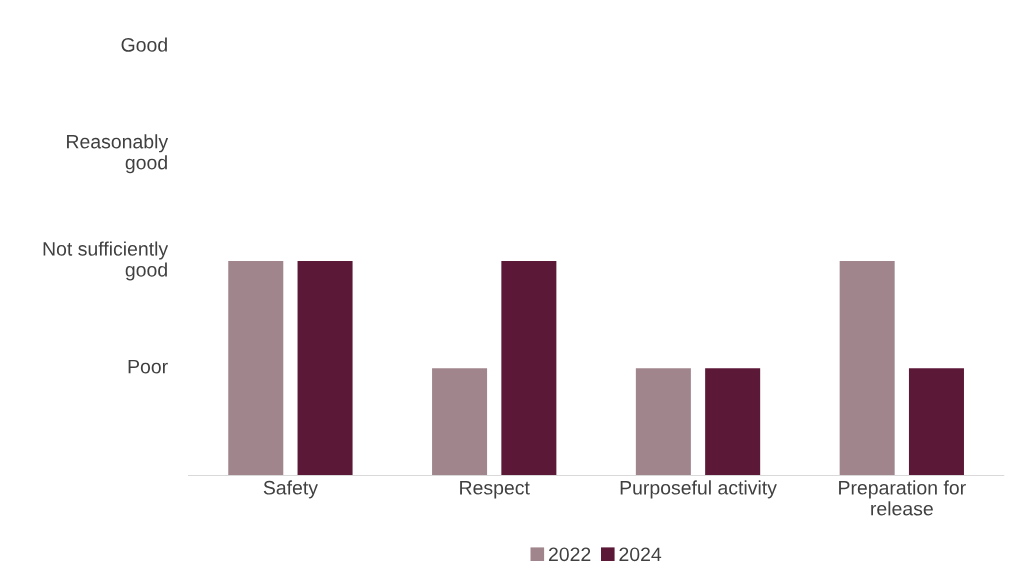 The image size is (1019, 587). Describe the element at coordinates (118, 154) in the screenshot. I see `text: Reasonably good` at that location.